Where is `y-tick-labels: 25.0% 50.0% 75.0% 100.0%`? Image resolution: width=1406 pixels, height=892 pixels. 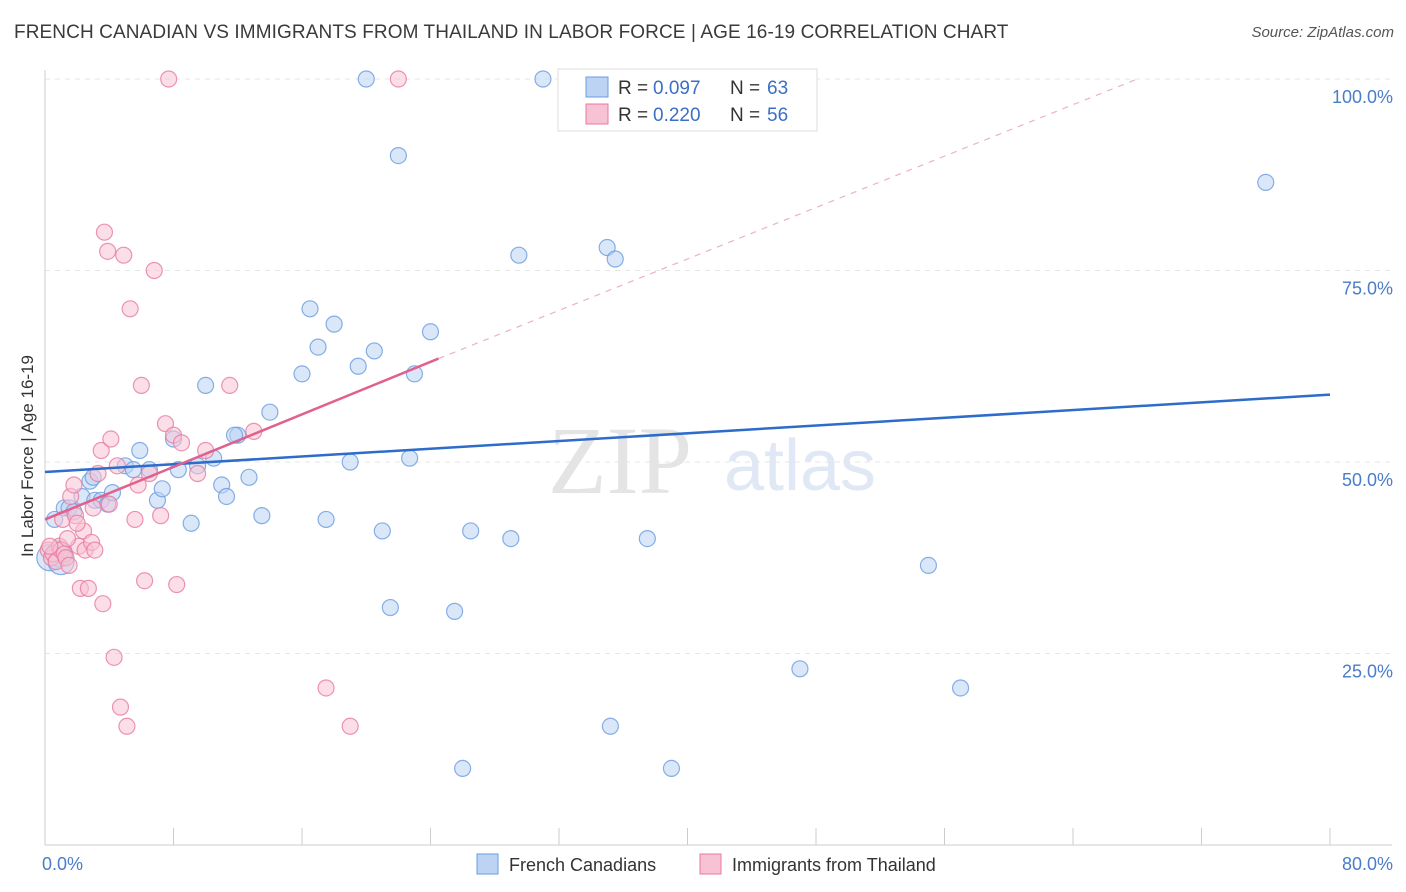 y-tick-labels: 25.0% 50.0% 75.0% 100.0% is located at coordinates (1362, 384).